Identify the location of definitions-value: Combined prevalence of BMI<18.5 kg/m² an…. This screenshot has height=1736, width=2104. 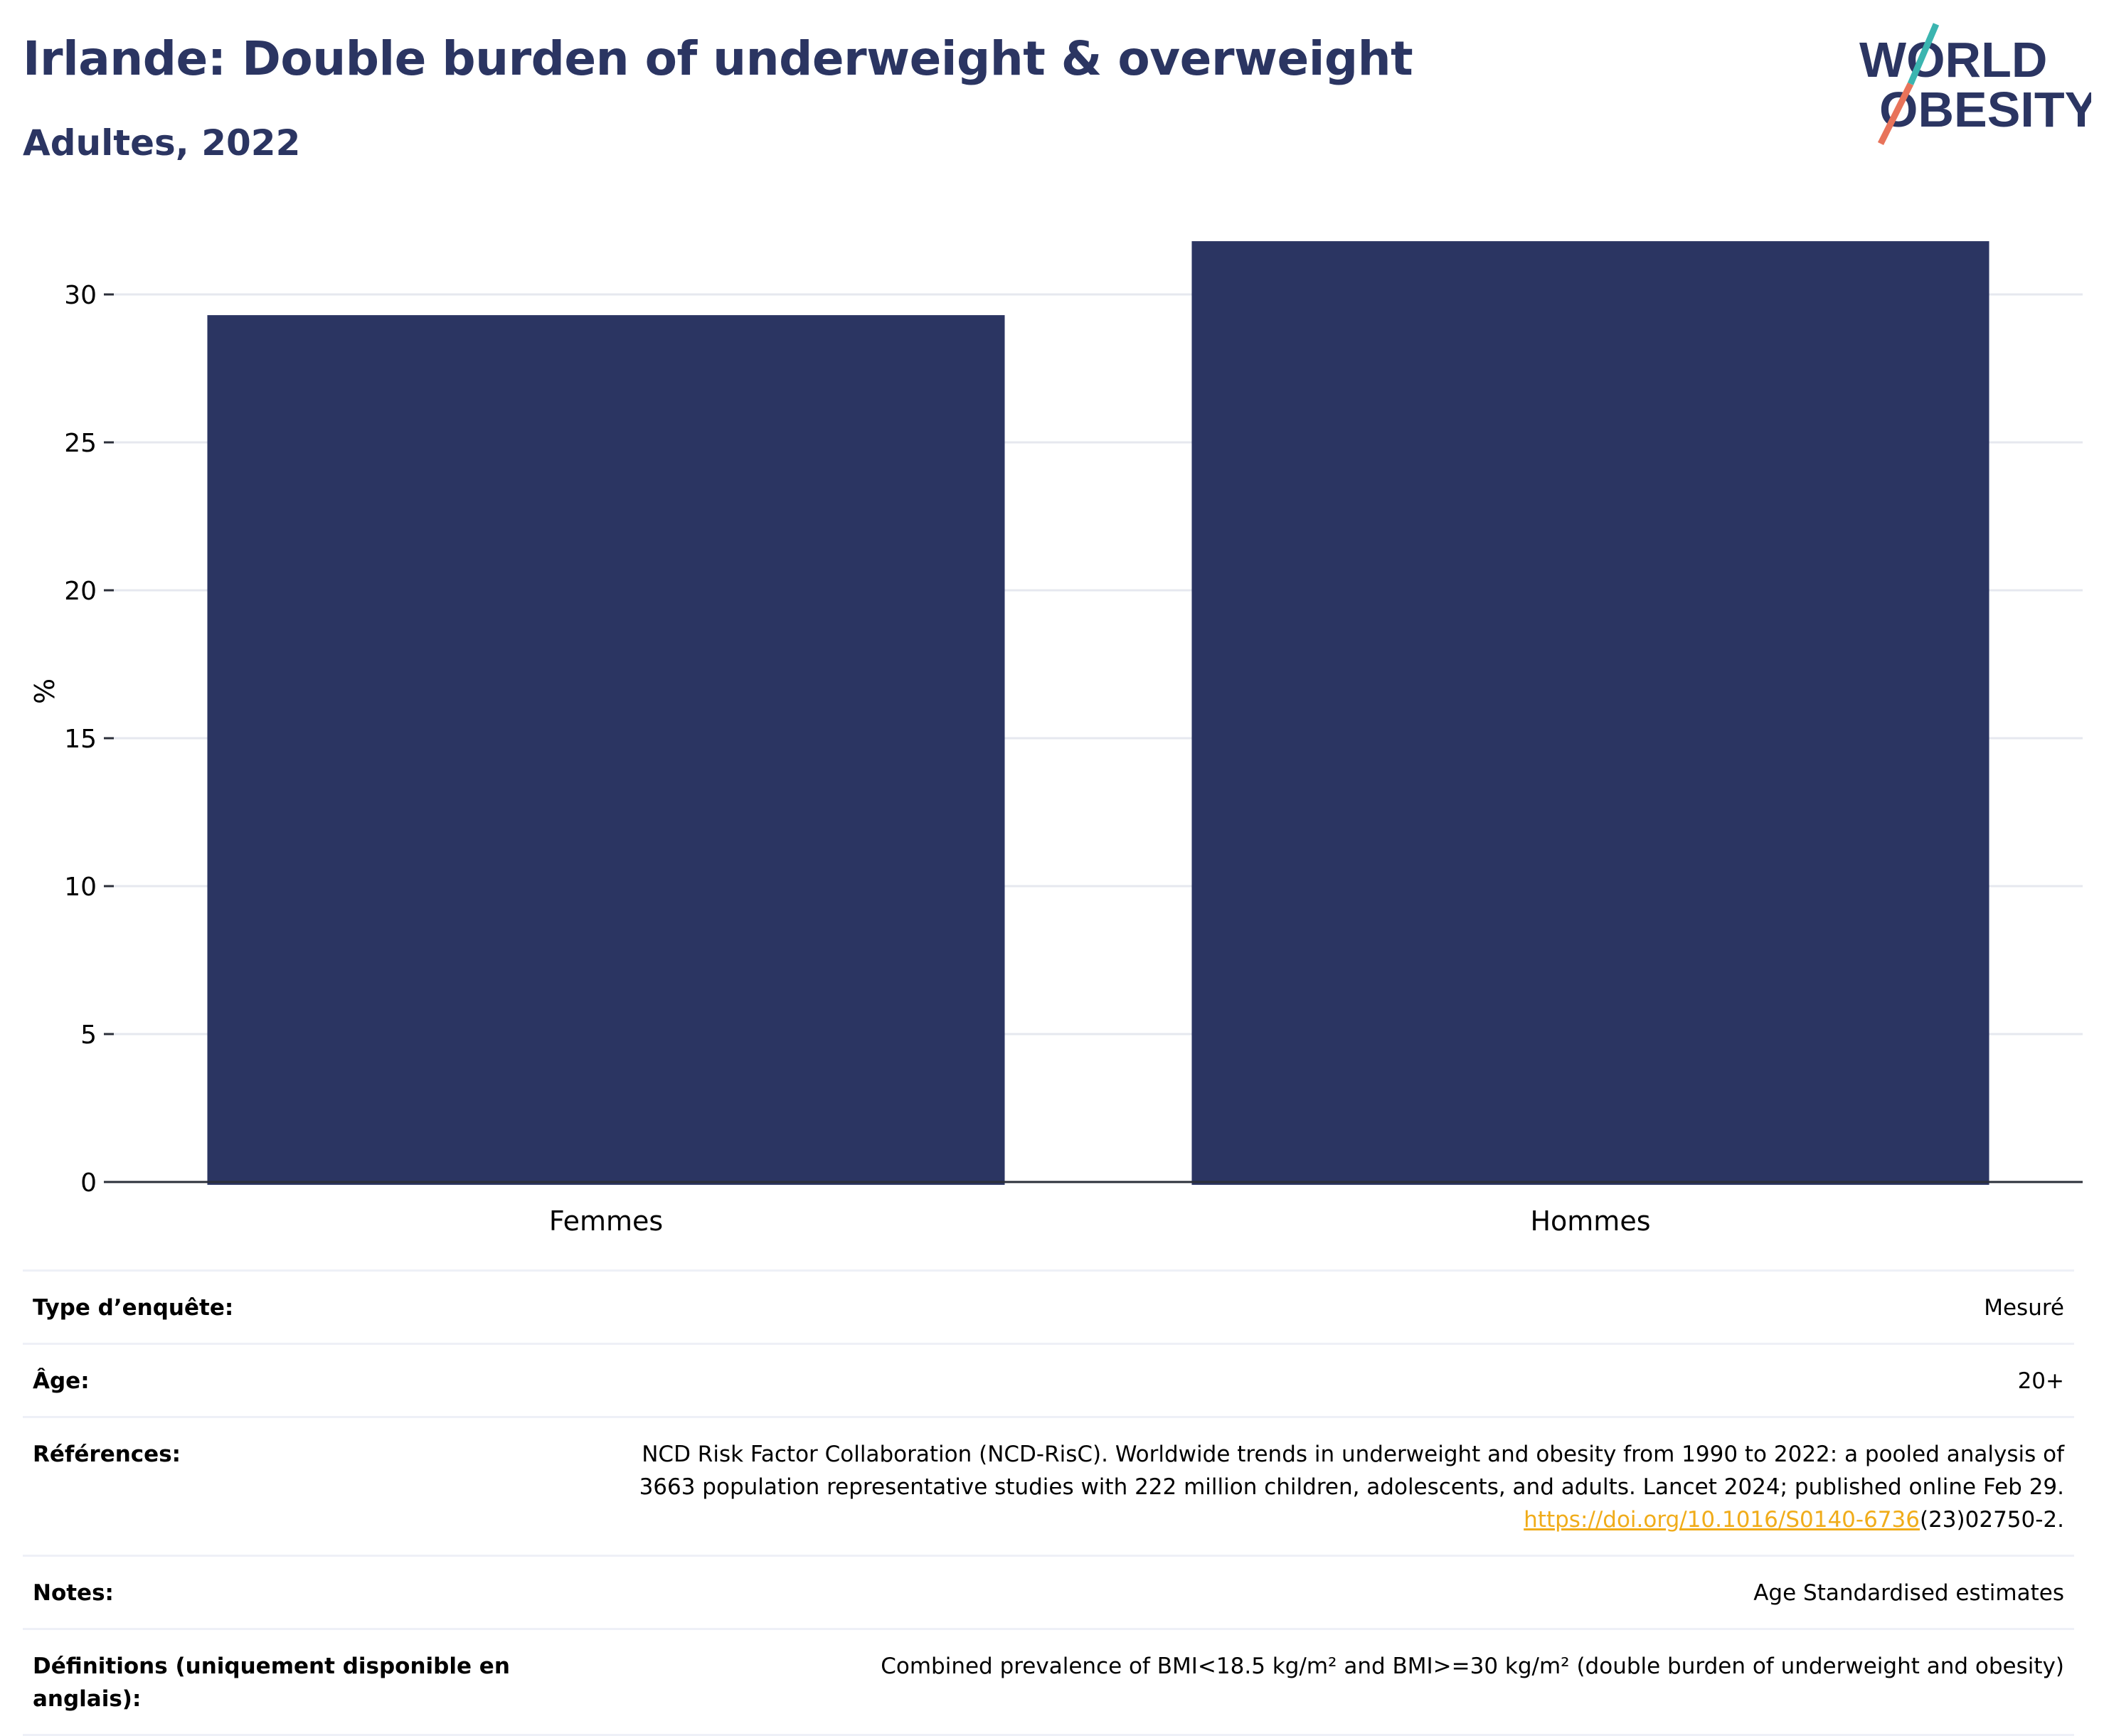
(1472, 1667).